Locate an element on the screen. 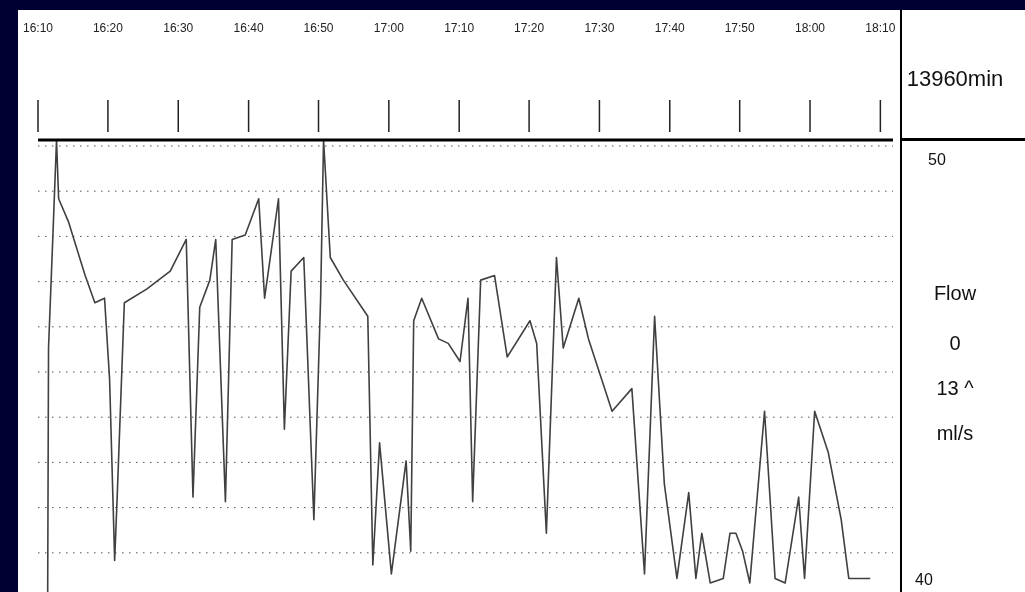 This screenshot has height=592, width=1025. x-tick-label: 16:50 is located at coordinates (318, 28).